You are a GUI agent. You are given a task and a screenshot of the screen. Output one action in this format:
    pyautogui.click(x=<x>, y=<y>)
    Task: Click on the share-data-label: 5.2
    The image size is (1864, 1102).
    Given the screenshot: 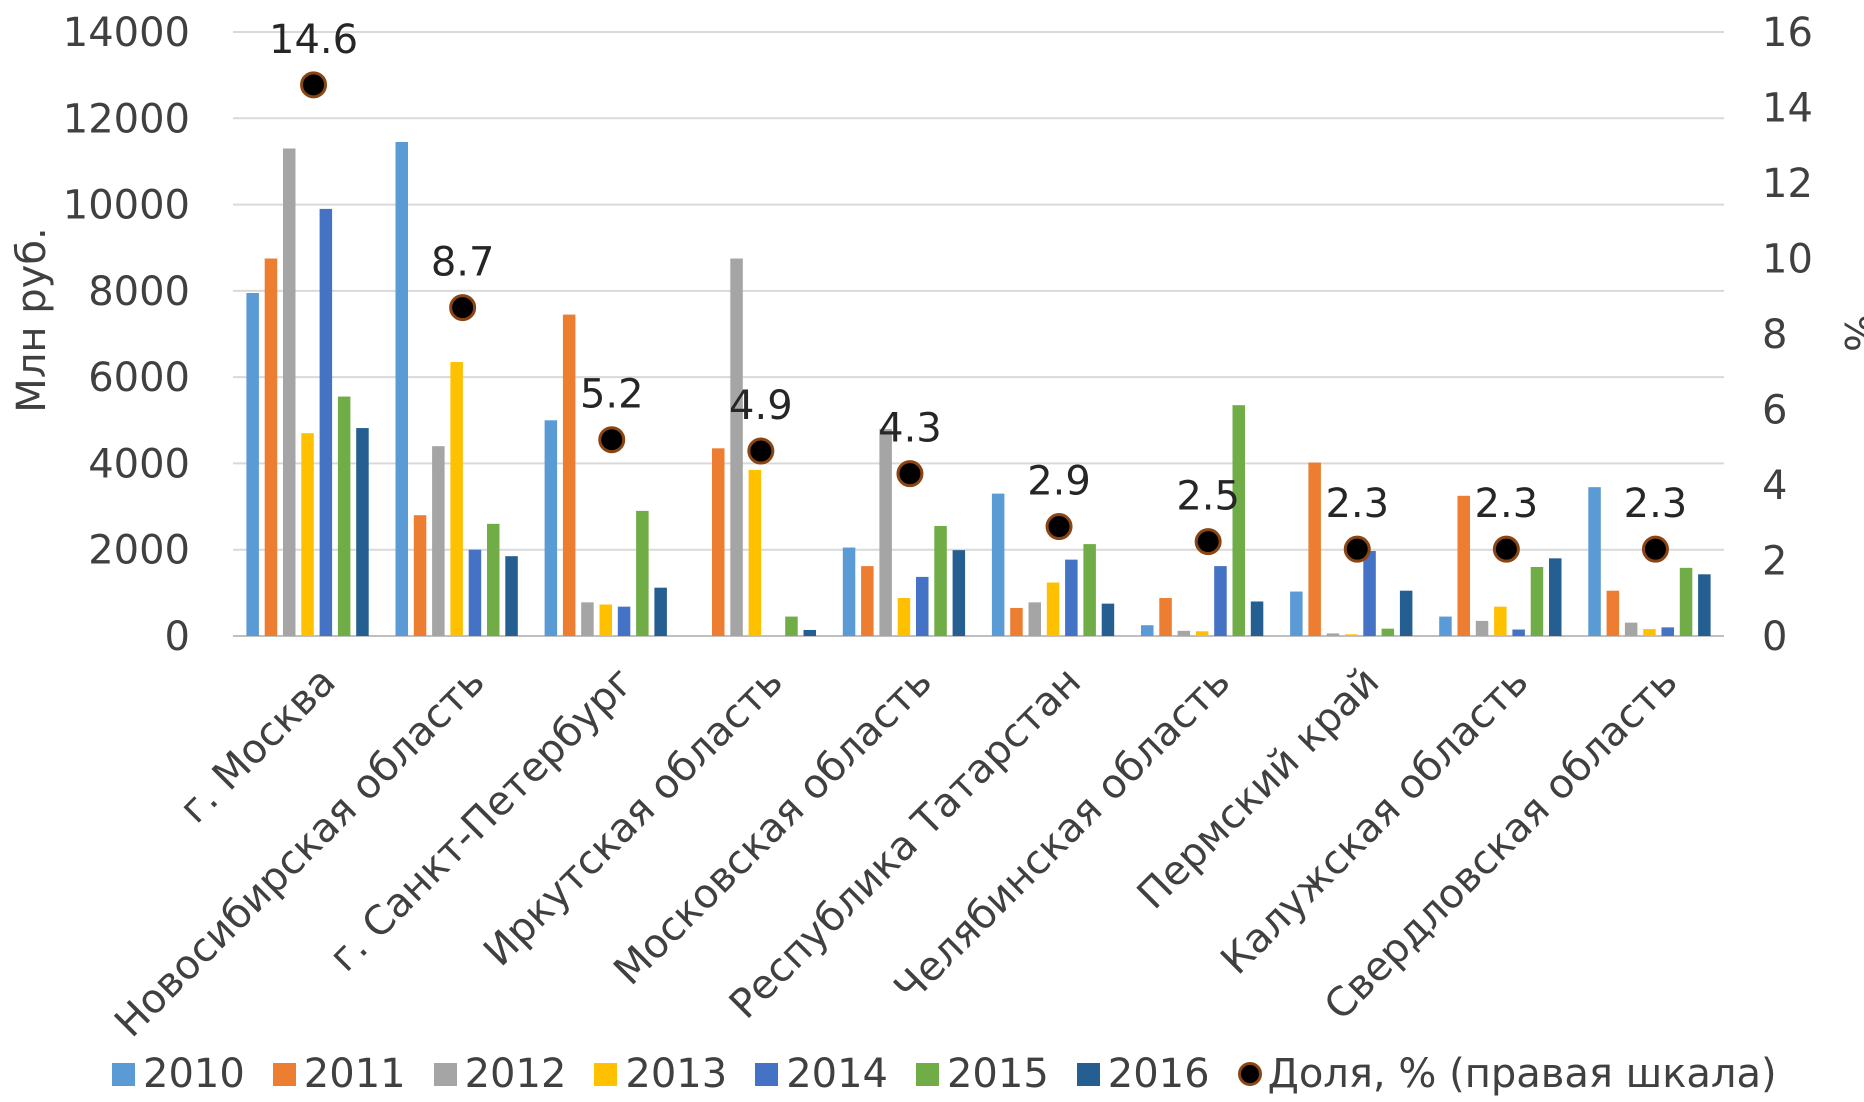 What is the action you would take?
    pyautogui.click(x=612, y=395)
    